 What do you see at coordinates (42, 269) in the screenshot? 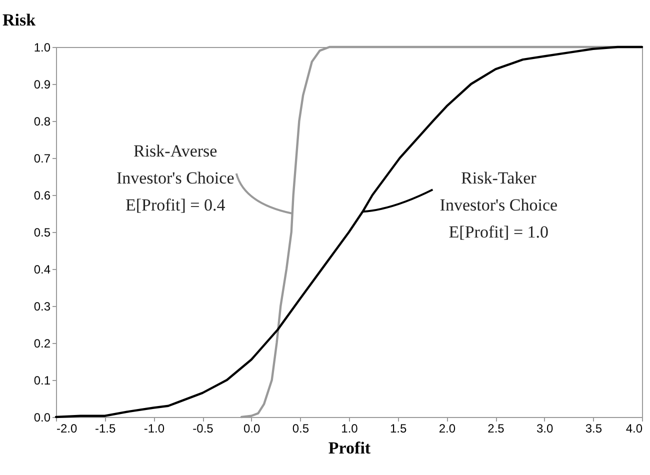
I see `y-tick-label: 0.4` at bounding box center [42, 269].